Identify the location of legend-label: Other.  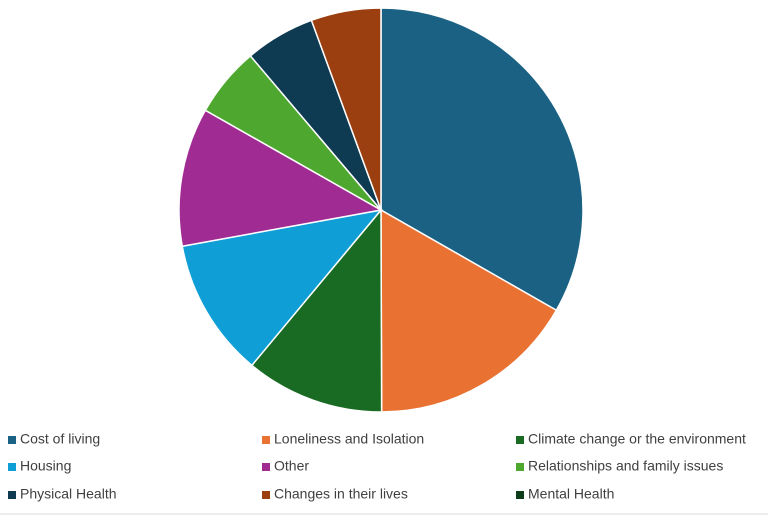
(291, 466).